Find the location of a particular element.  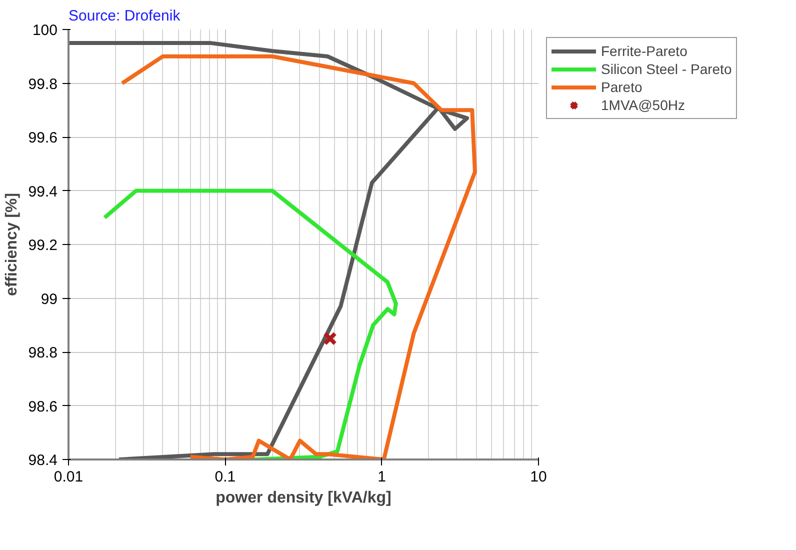

x-tick-label: 0.01 is located at coordinates (69, 477).